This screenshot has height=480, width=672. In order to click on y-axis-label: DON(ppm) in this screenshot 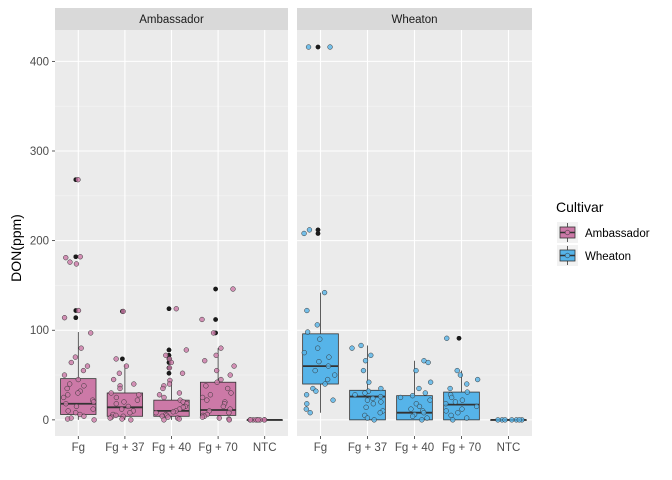, I will do `click(16, 248)`.